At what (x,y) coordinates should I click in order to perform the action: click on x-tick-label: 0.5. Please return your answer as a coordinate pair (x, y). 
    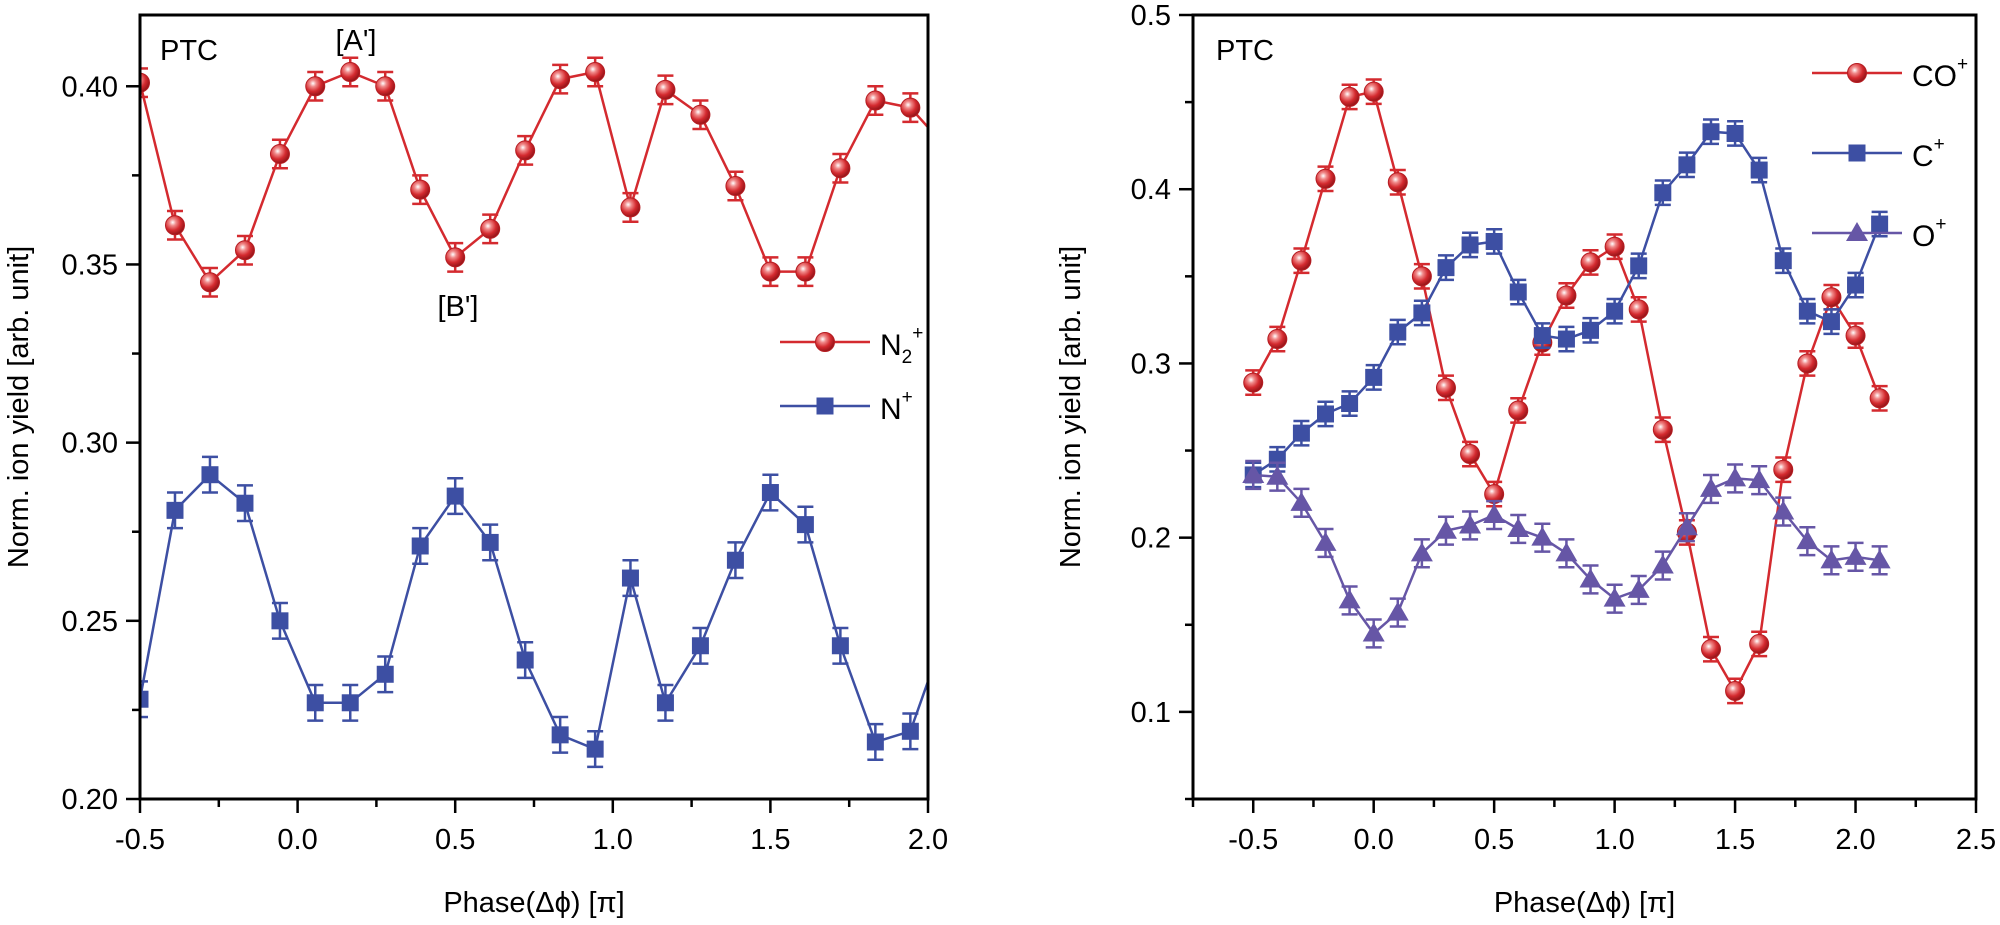
    Looking at the image, I should click on (455, 840).